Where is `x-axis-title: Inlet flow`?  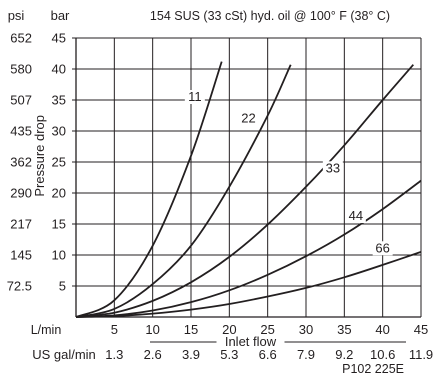 x-axis-title: Inlet flow is located at coordinates (251, 341).